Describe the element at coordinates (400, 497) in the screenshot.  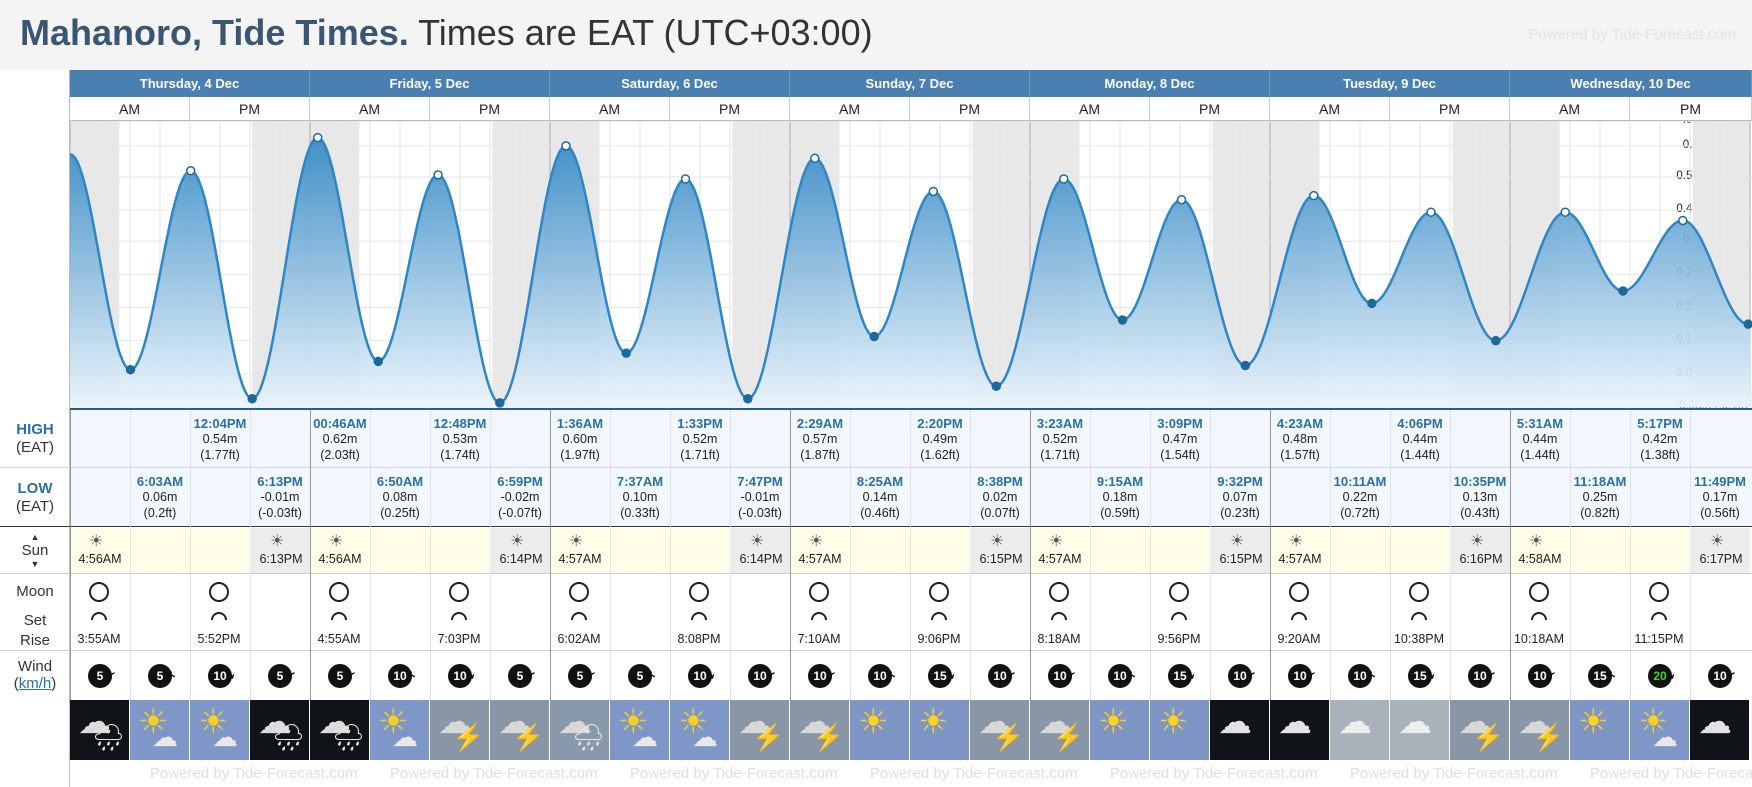
I see `low-tide-meters: 0.08m` at that location.